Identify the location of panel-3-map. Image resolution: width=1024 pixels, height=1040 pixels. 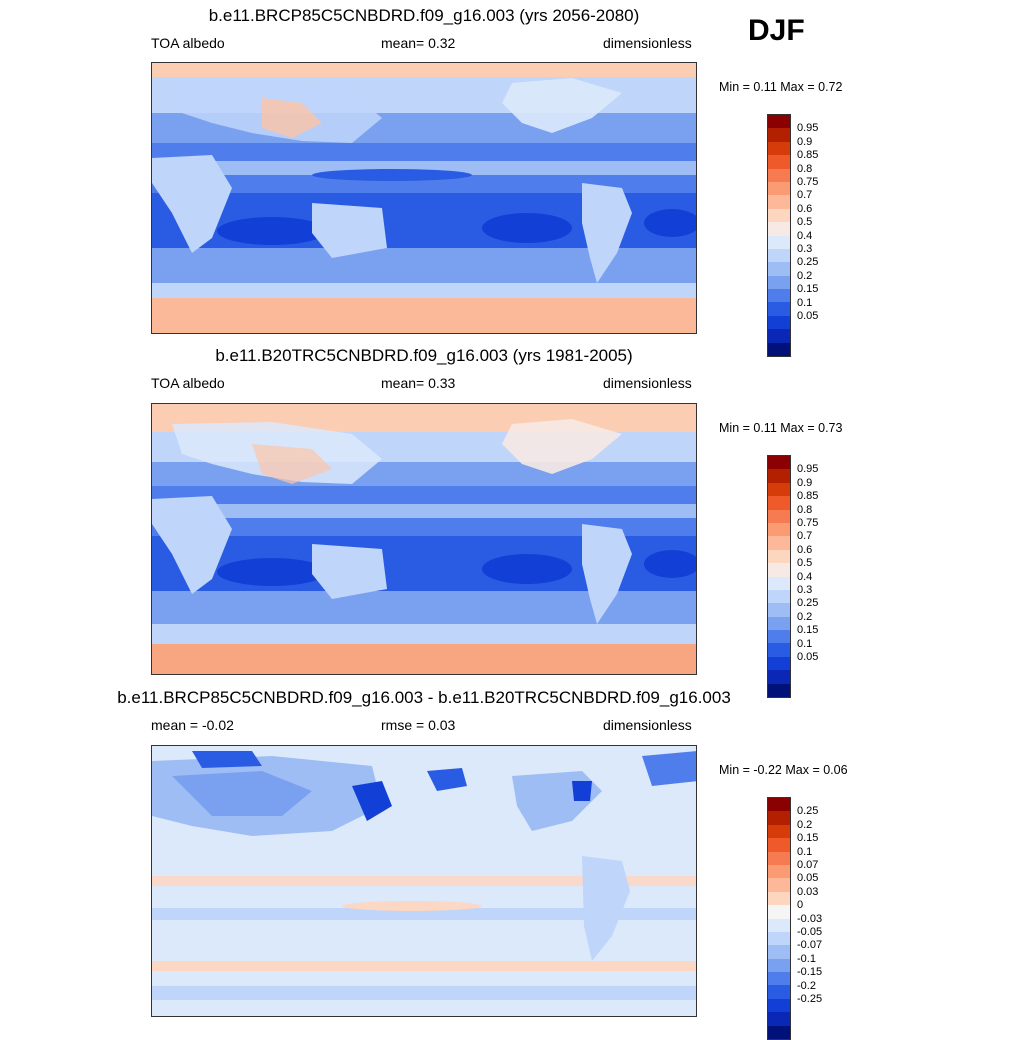
(424, 881).